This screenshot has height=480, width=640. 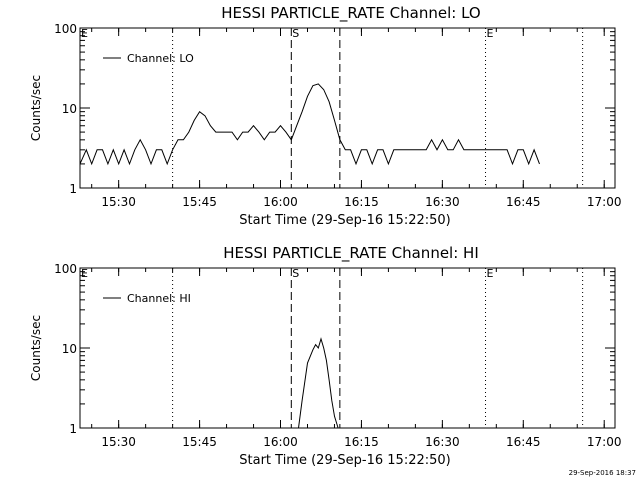 What do you see at coordinates (351, 253) in the screenshot?
I see `chart-title: HESSI PARTICLE_RATE Channel: HI` at bounding box center [351, 253].